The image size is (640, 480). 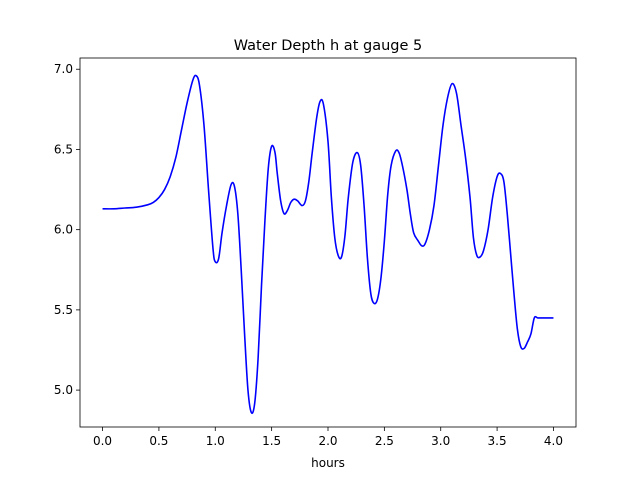 What do you see at coordinates (158, 441) in the screenshot?
I see `x-tick-label: 0.5` at bounding box center [158, 441].